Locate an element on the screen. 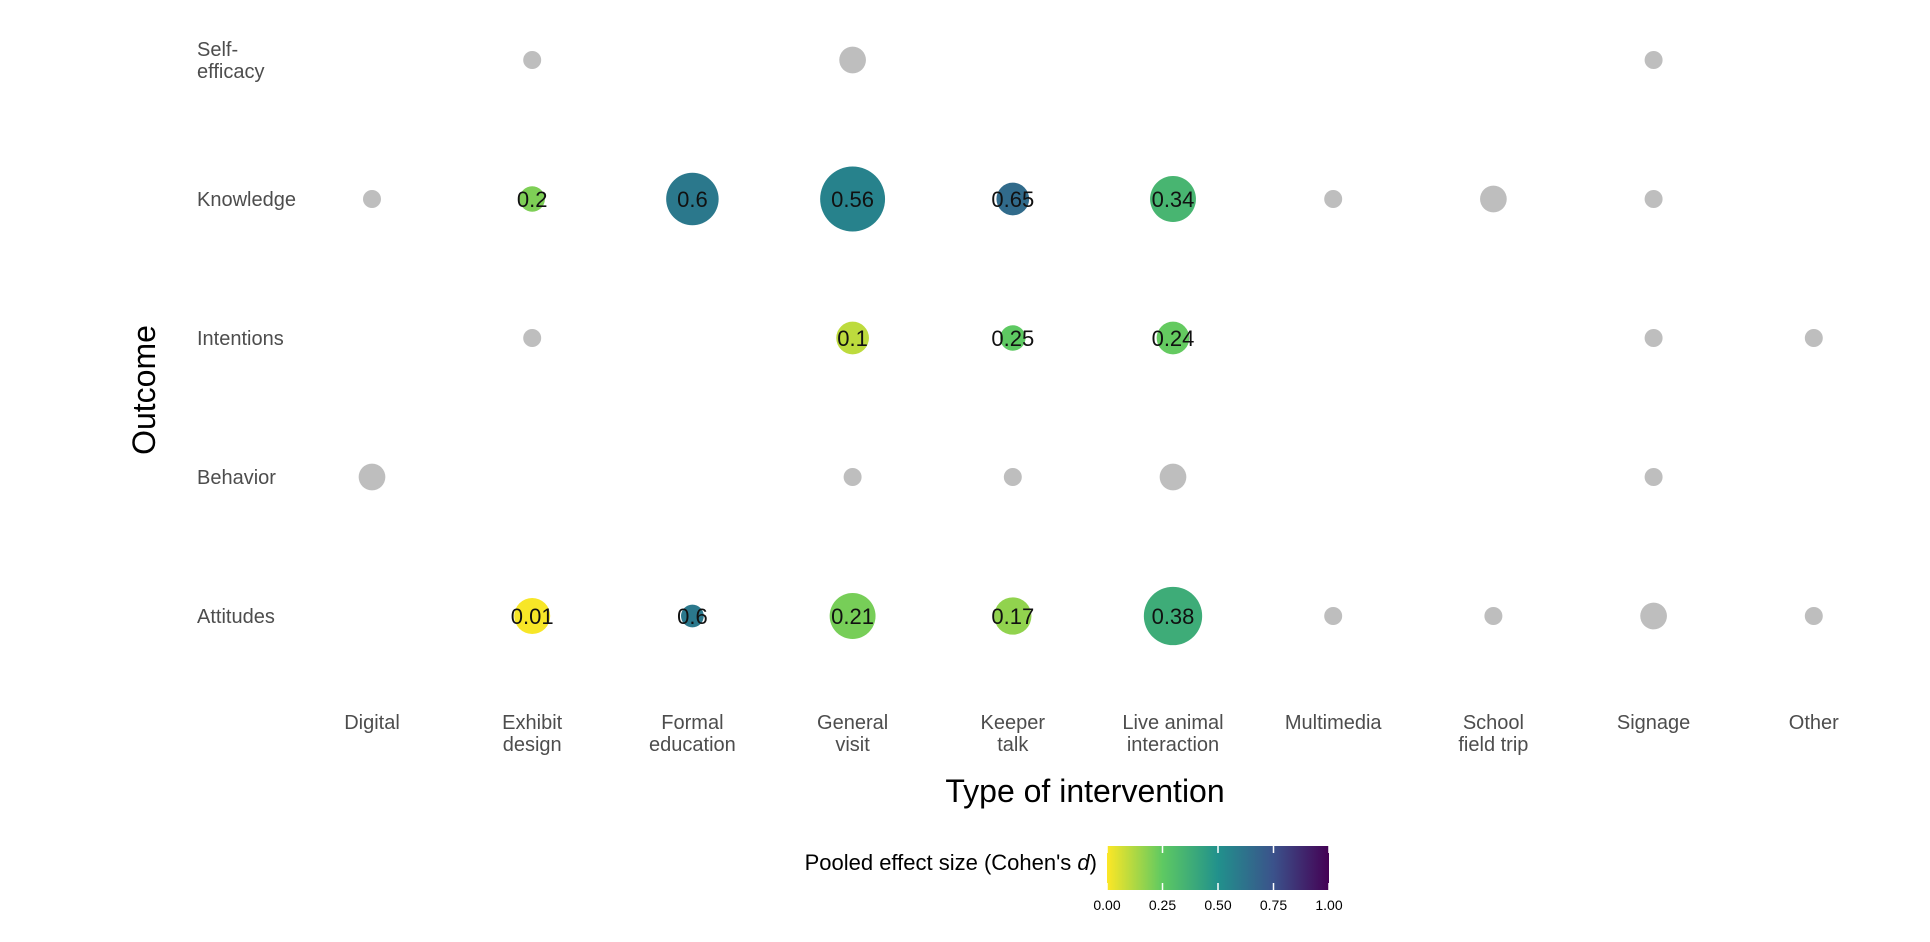  bubble-label: 0.1 is located at coordinates (852, 338).